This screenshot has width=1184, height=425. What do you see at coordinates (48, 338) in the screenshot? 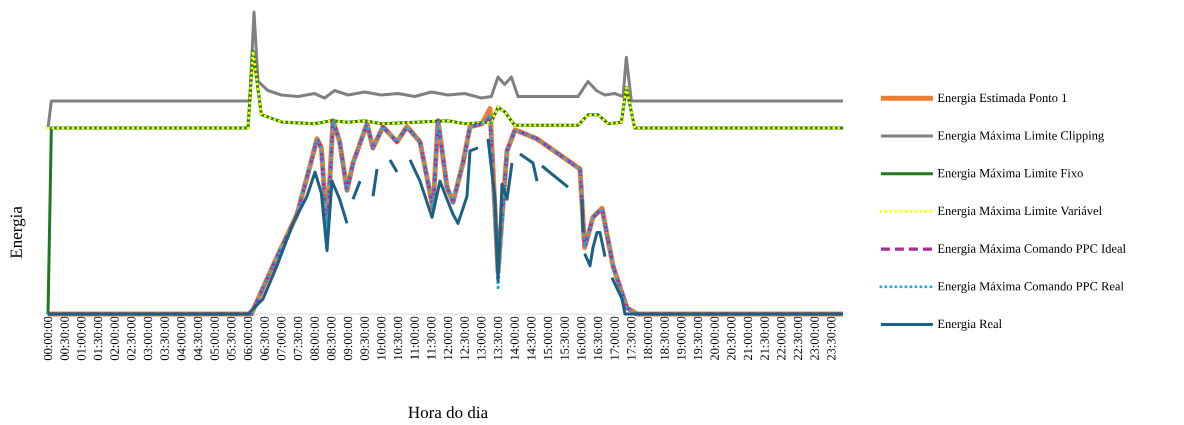
I see `x-tick-label: 00:00:00` at bounding box center [48, 338].